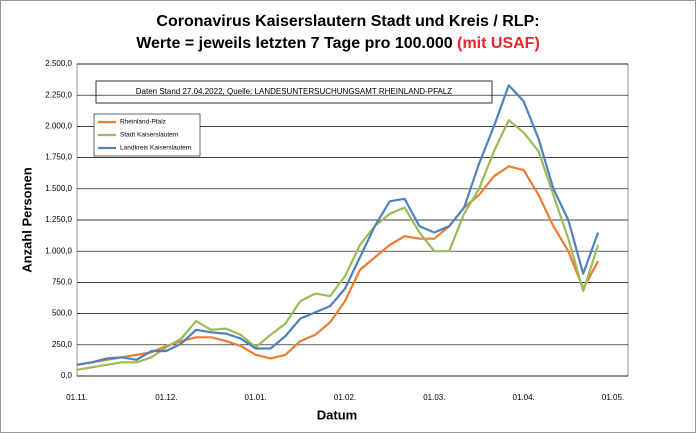 The image size is (696, 433). I want to click on x-axis-label: Datum, so click(337, 414).